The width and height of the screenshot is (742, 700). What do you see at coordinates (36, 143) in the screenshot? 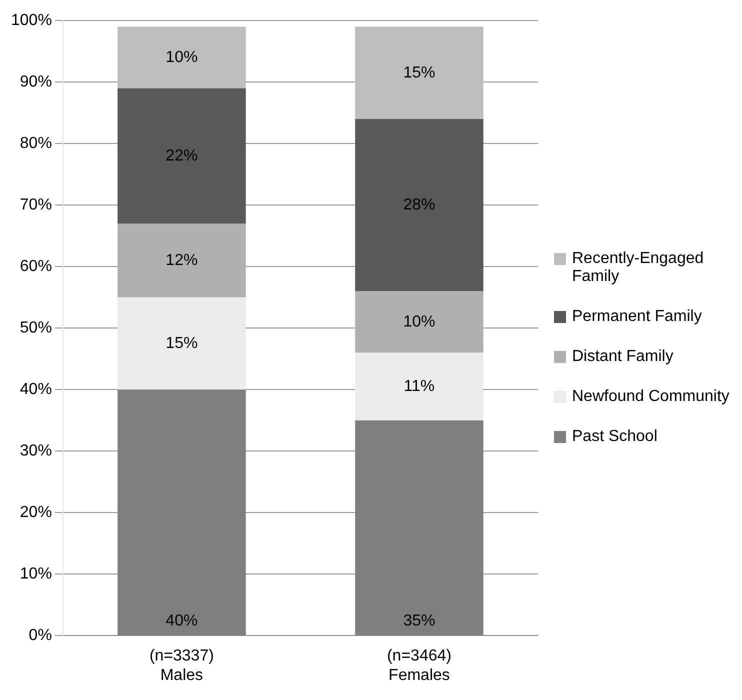
I see `y-tick-label: 80%` at bounding box center [36, 143].